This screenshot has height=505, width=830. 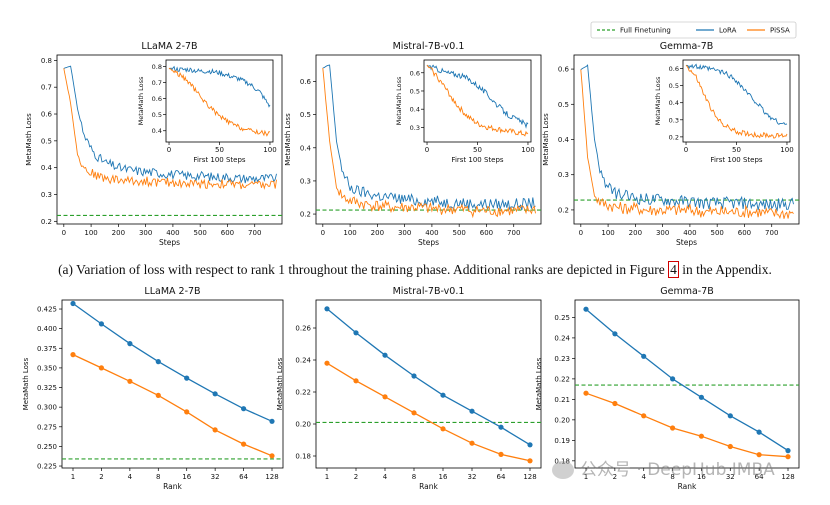 I want to click on inset-series-line-P, so click(x=477, y=100).